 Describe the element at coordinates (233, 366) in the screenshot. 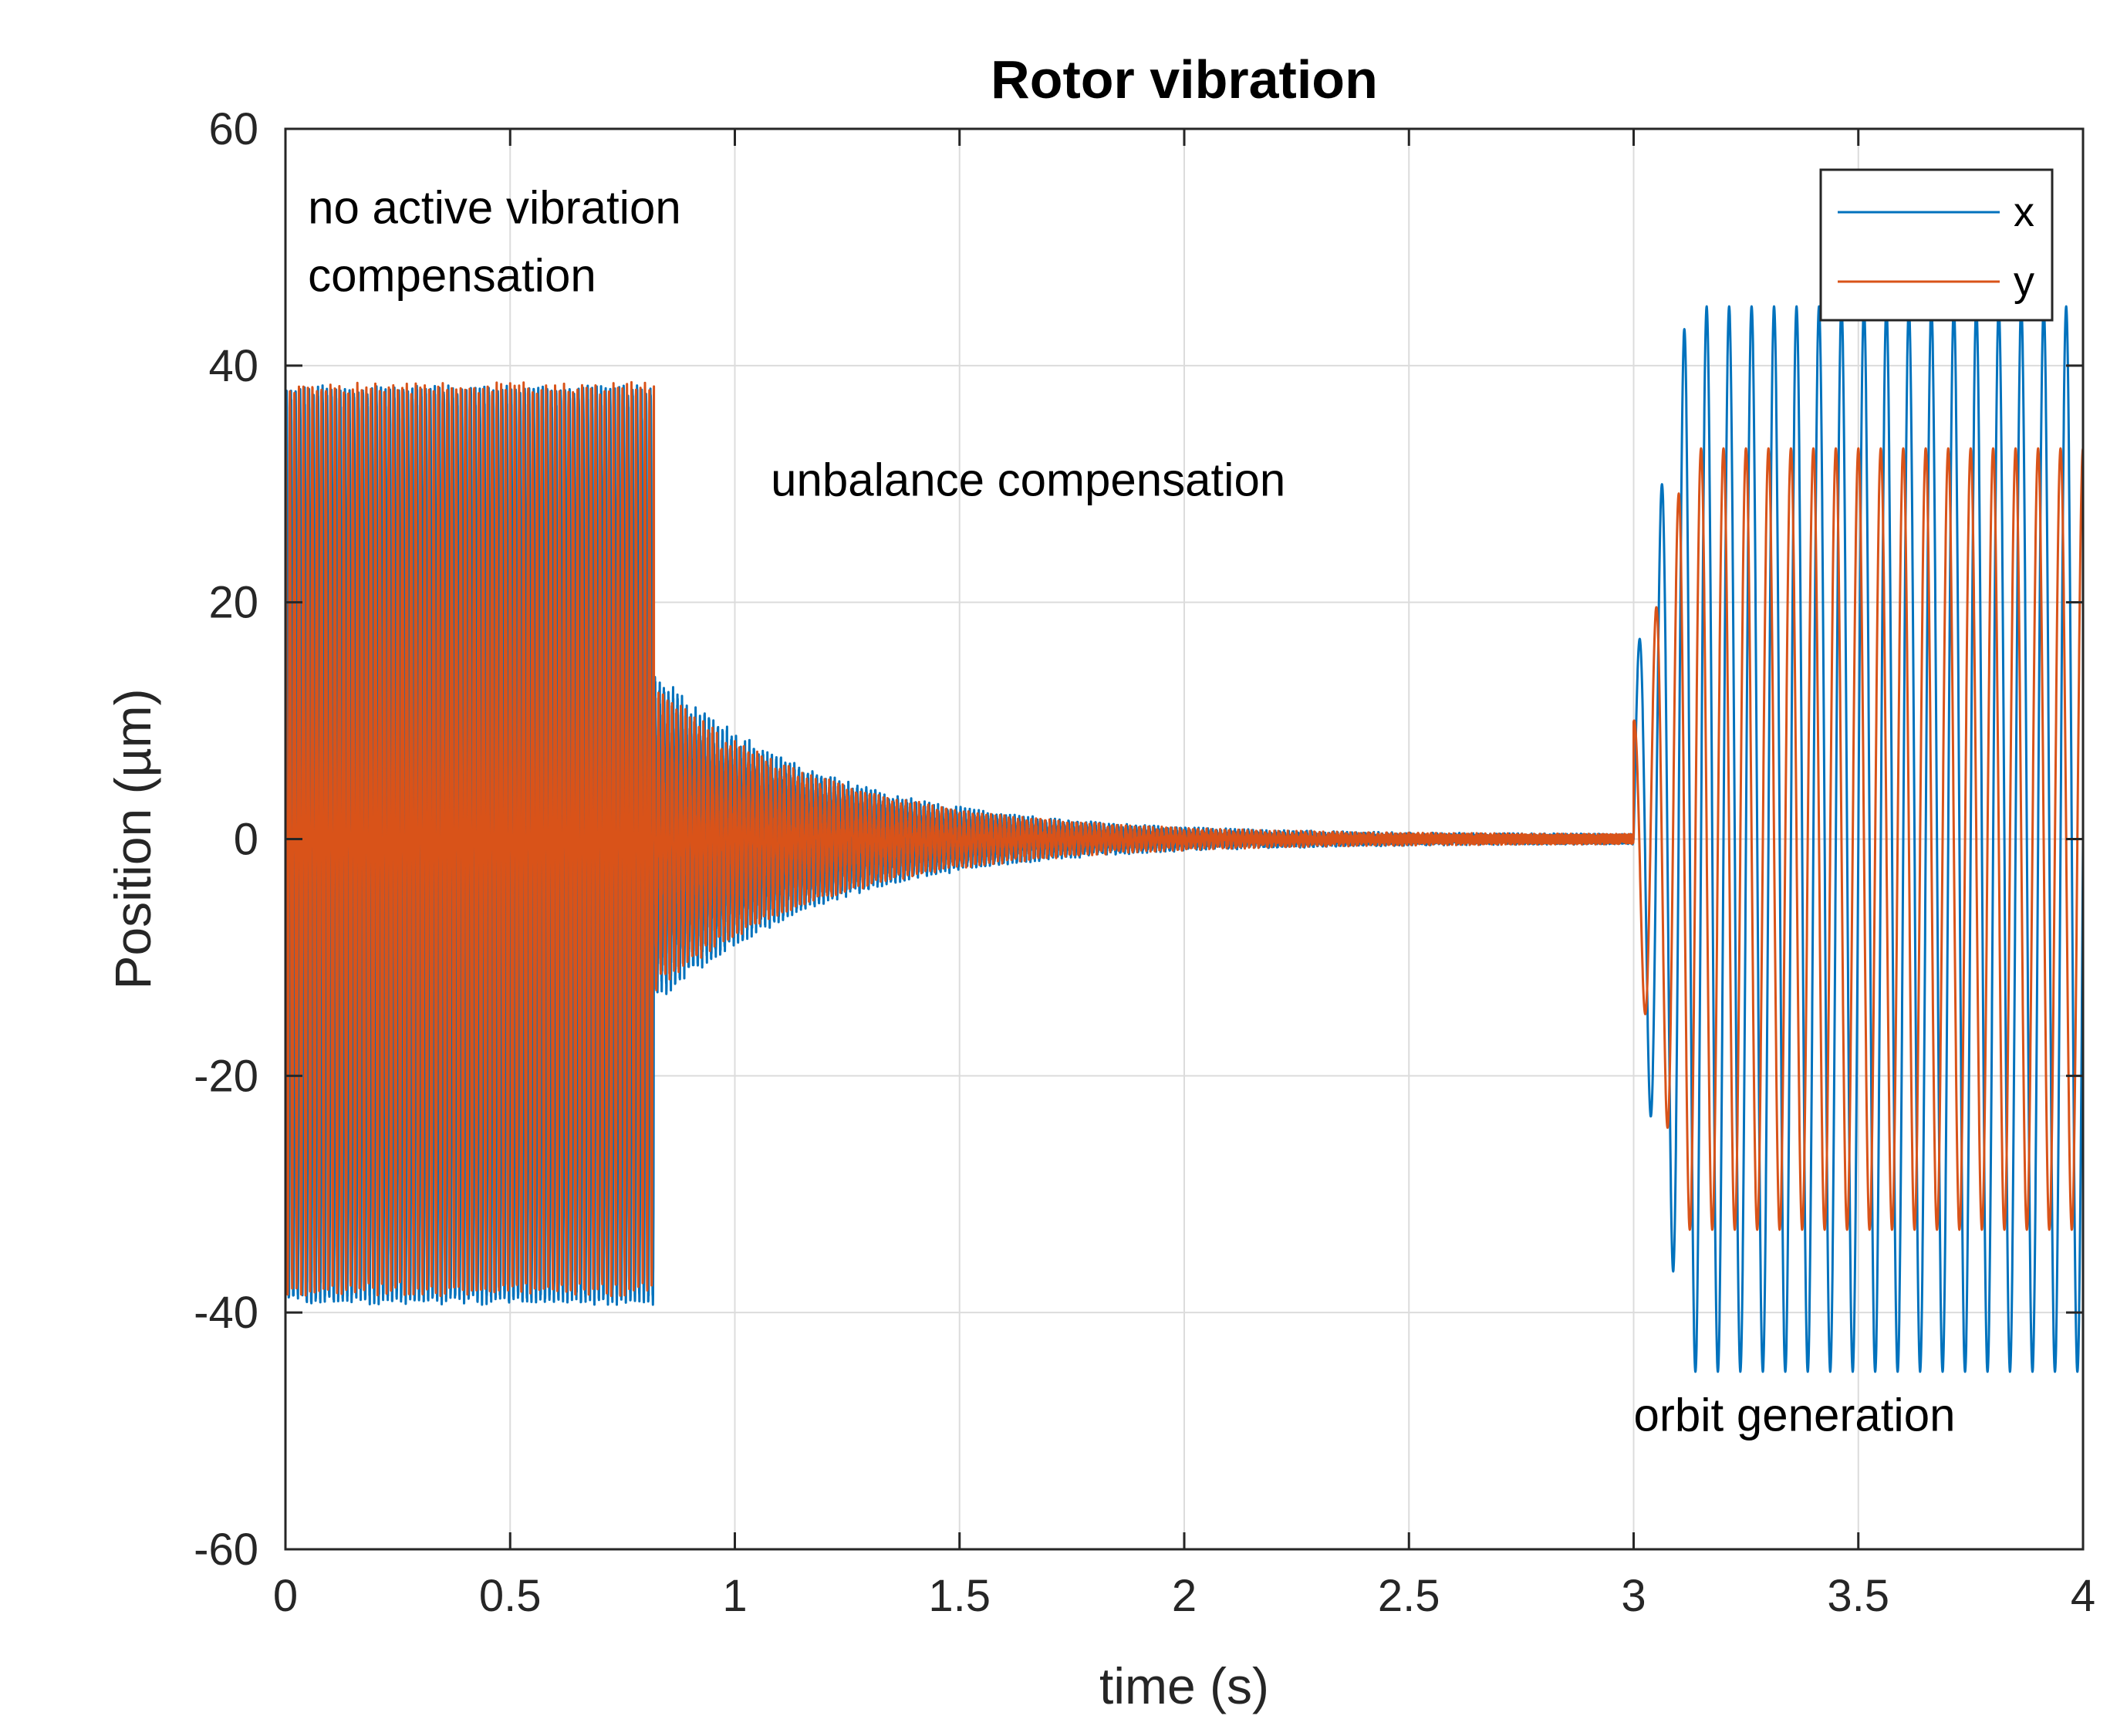

I see `y-tick-label: 40` at that location.